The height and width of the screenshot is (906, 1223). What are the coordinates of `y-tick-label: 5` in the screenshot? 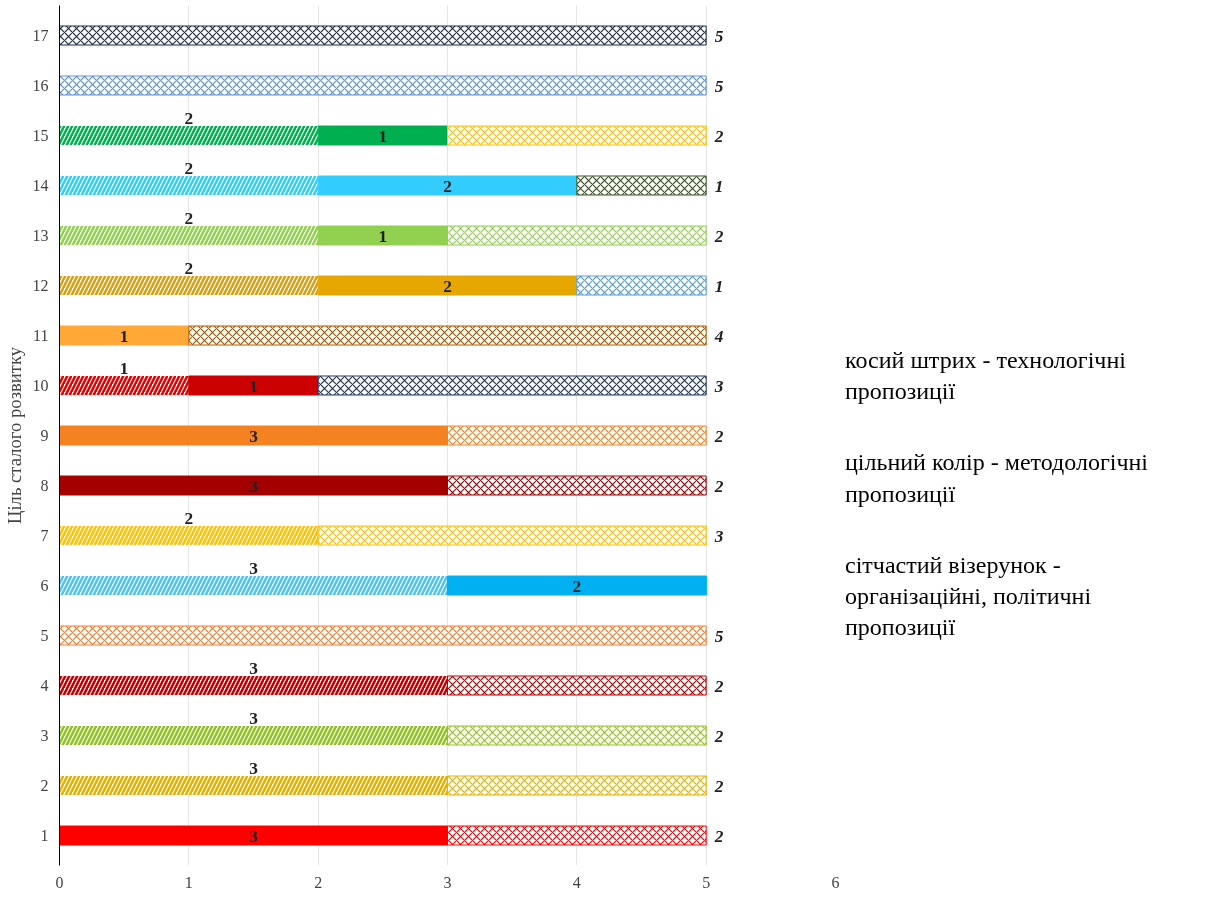 It's located at (44, 635).